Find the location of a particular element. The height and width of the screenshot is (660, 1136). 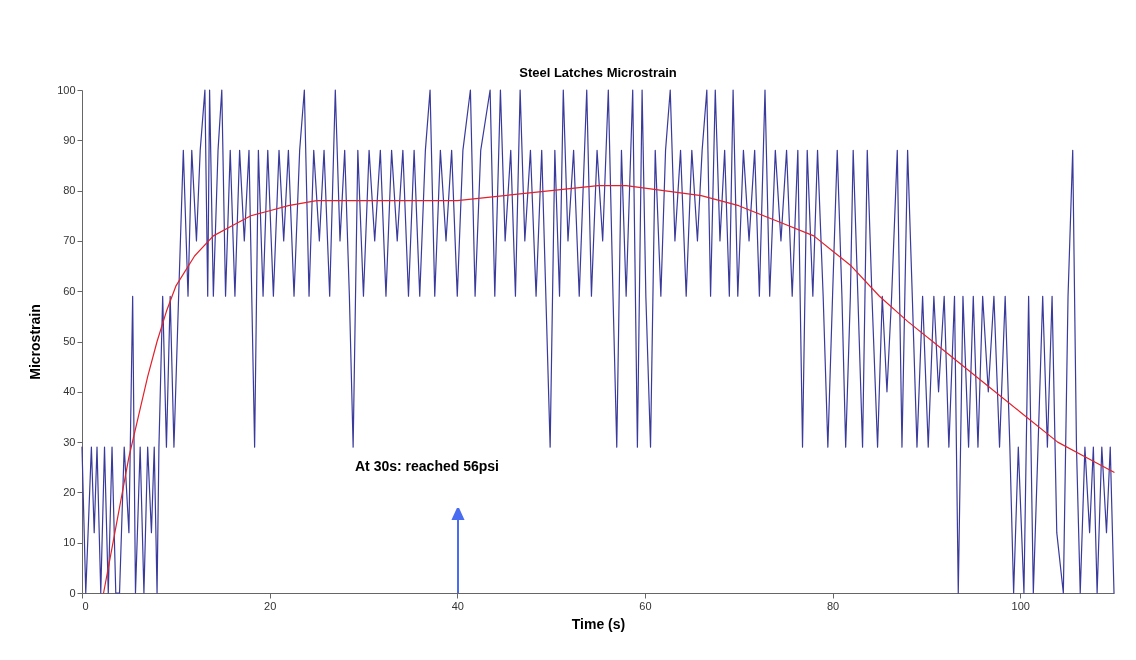

chart-title: Steel Latches Microstrain is located at coordinates (598, 72).